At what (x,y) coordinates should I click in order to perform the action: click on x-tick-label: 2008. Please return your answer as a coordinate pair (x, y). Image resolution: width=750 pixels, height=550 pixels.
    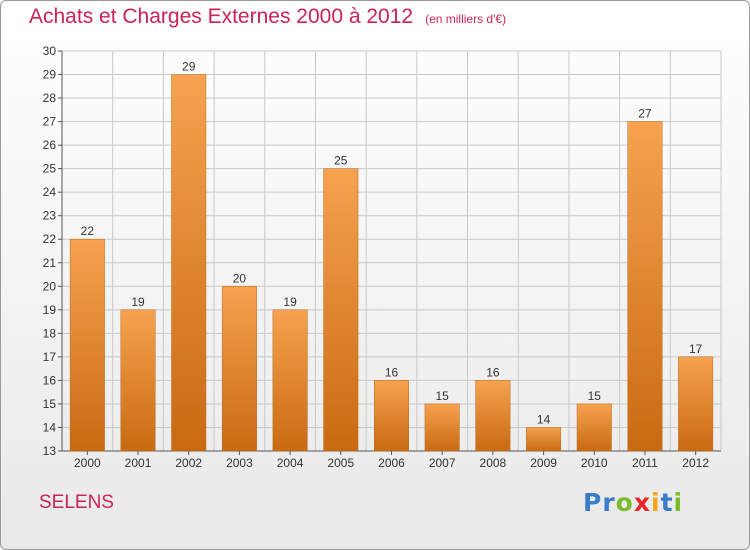
    Looking at the image, I should click on (493, 463).